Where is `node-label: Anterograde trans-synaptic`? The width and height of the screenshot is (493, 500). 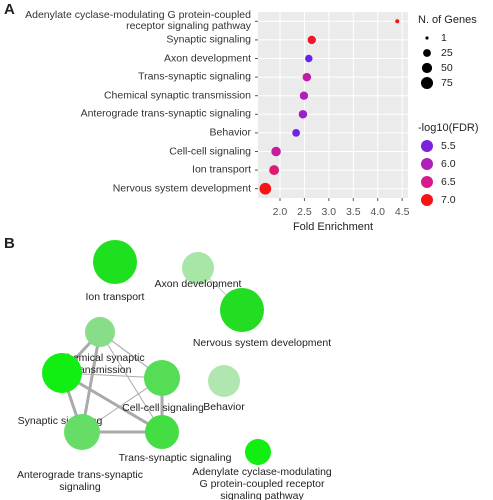 node-label: Anterograde trans-synaptic is located at coordinates (80, 475).